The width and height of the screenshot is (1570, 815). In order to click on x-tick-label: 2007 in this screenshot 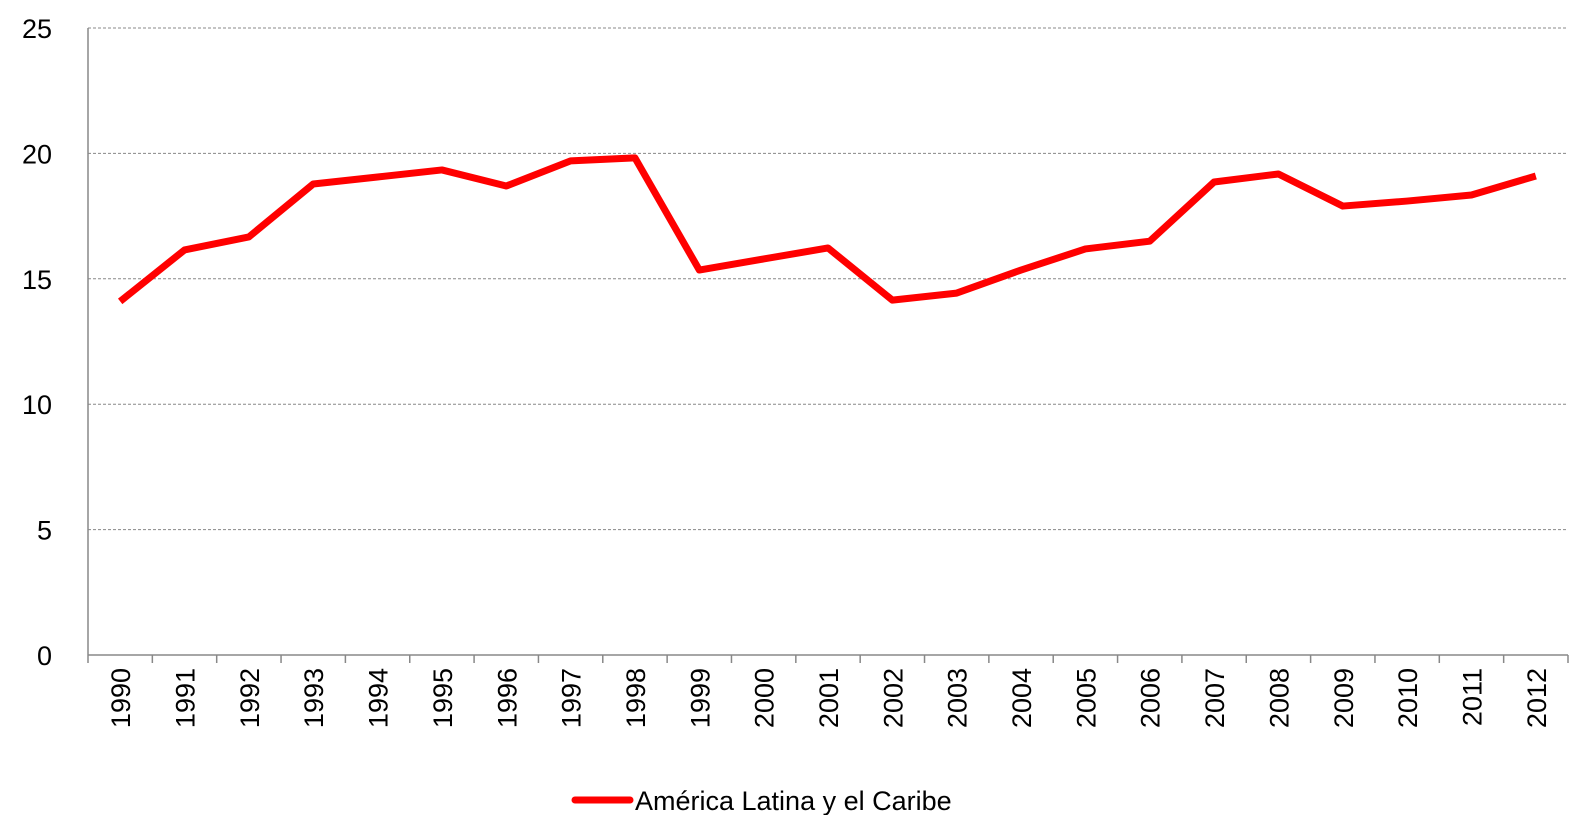, I will do `click(1215, 698)`.